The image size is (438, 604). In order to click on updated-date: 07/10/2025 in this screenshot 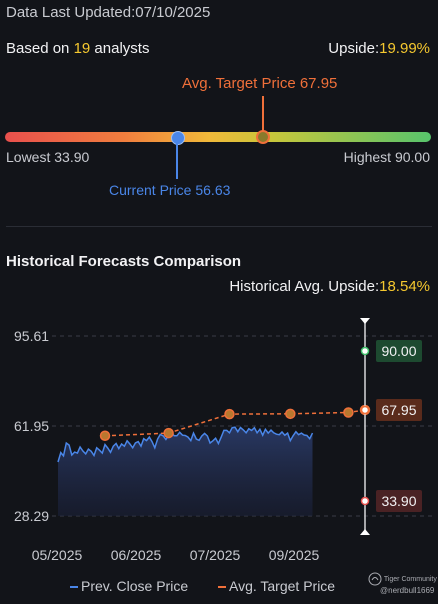, I will do `click(173, 12)`.